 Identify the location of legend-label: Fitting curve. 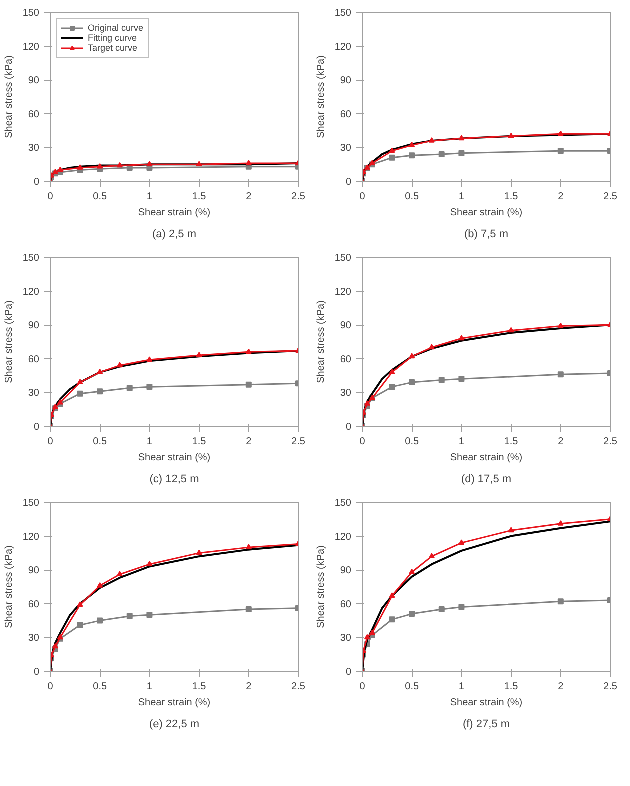
(113, 38).